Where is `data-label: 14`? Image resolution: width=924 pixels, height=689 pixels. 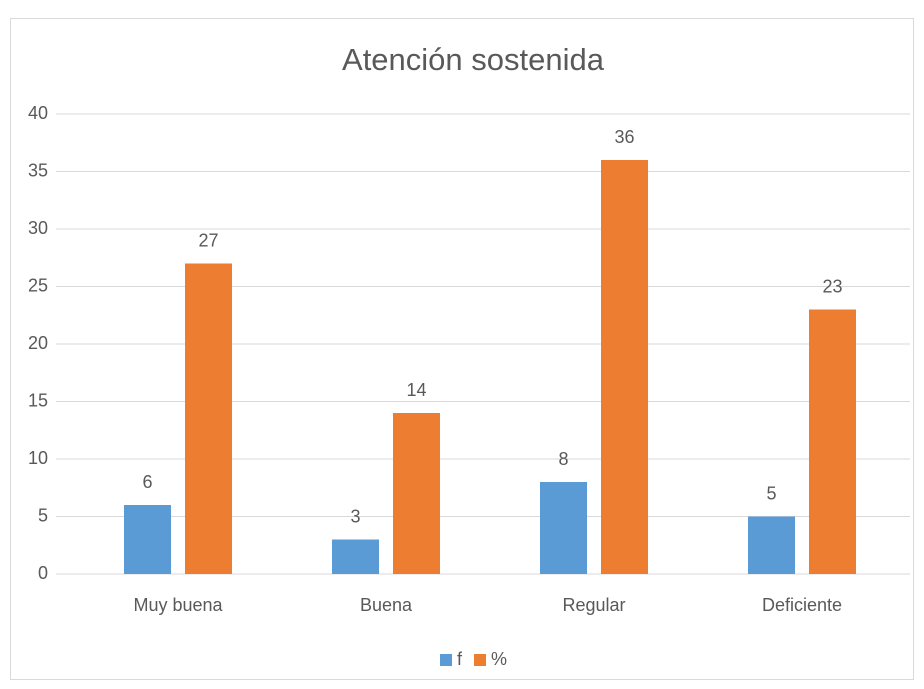 data-label: 14 is located at coordinates (416, 390).